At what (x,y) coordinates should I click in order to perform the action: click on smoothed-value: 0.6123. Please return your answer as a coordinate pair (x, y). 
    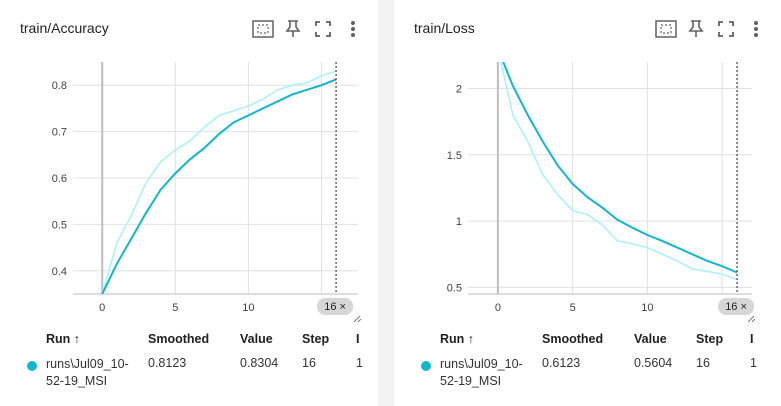
    Looking at the image, I should click on (561, 363).